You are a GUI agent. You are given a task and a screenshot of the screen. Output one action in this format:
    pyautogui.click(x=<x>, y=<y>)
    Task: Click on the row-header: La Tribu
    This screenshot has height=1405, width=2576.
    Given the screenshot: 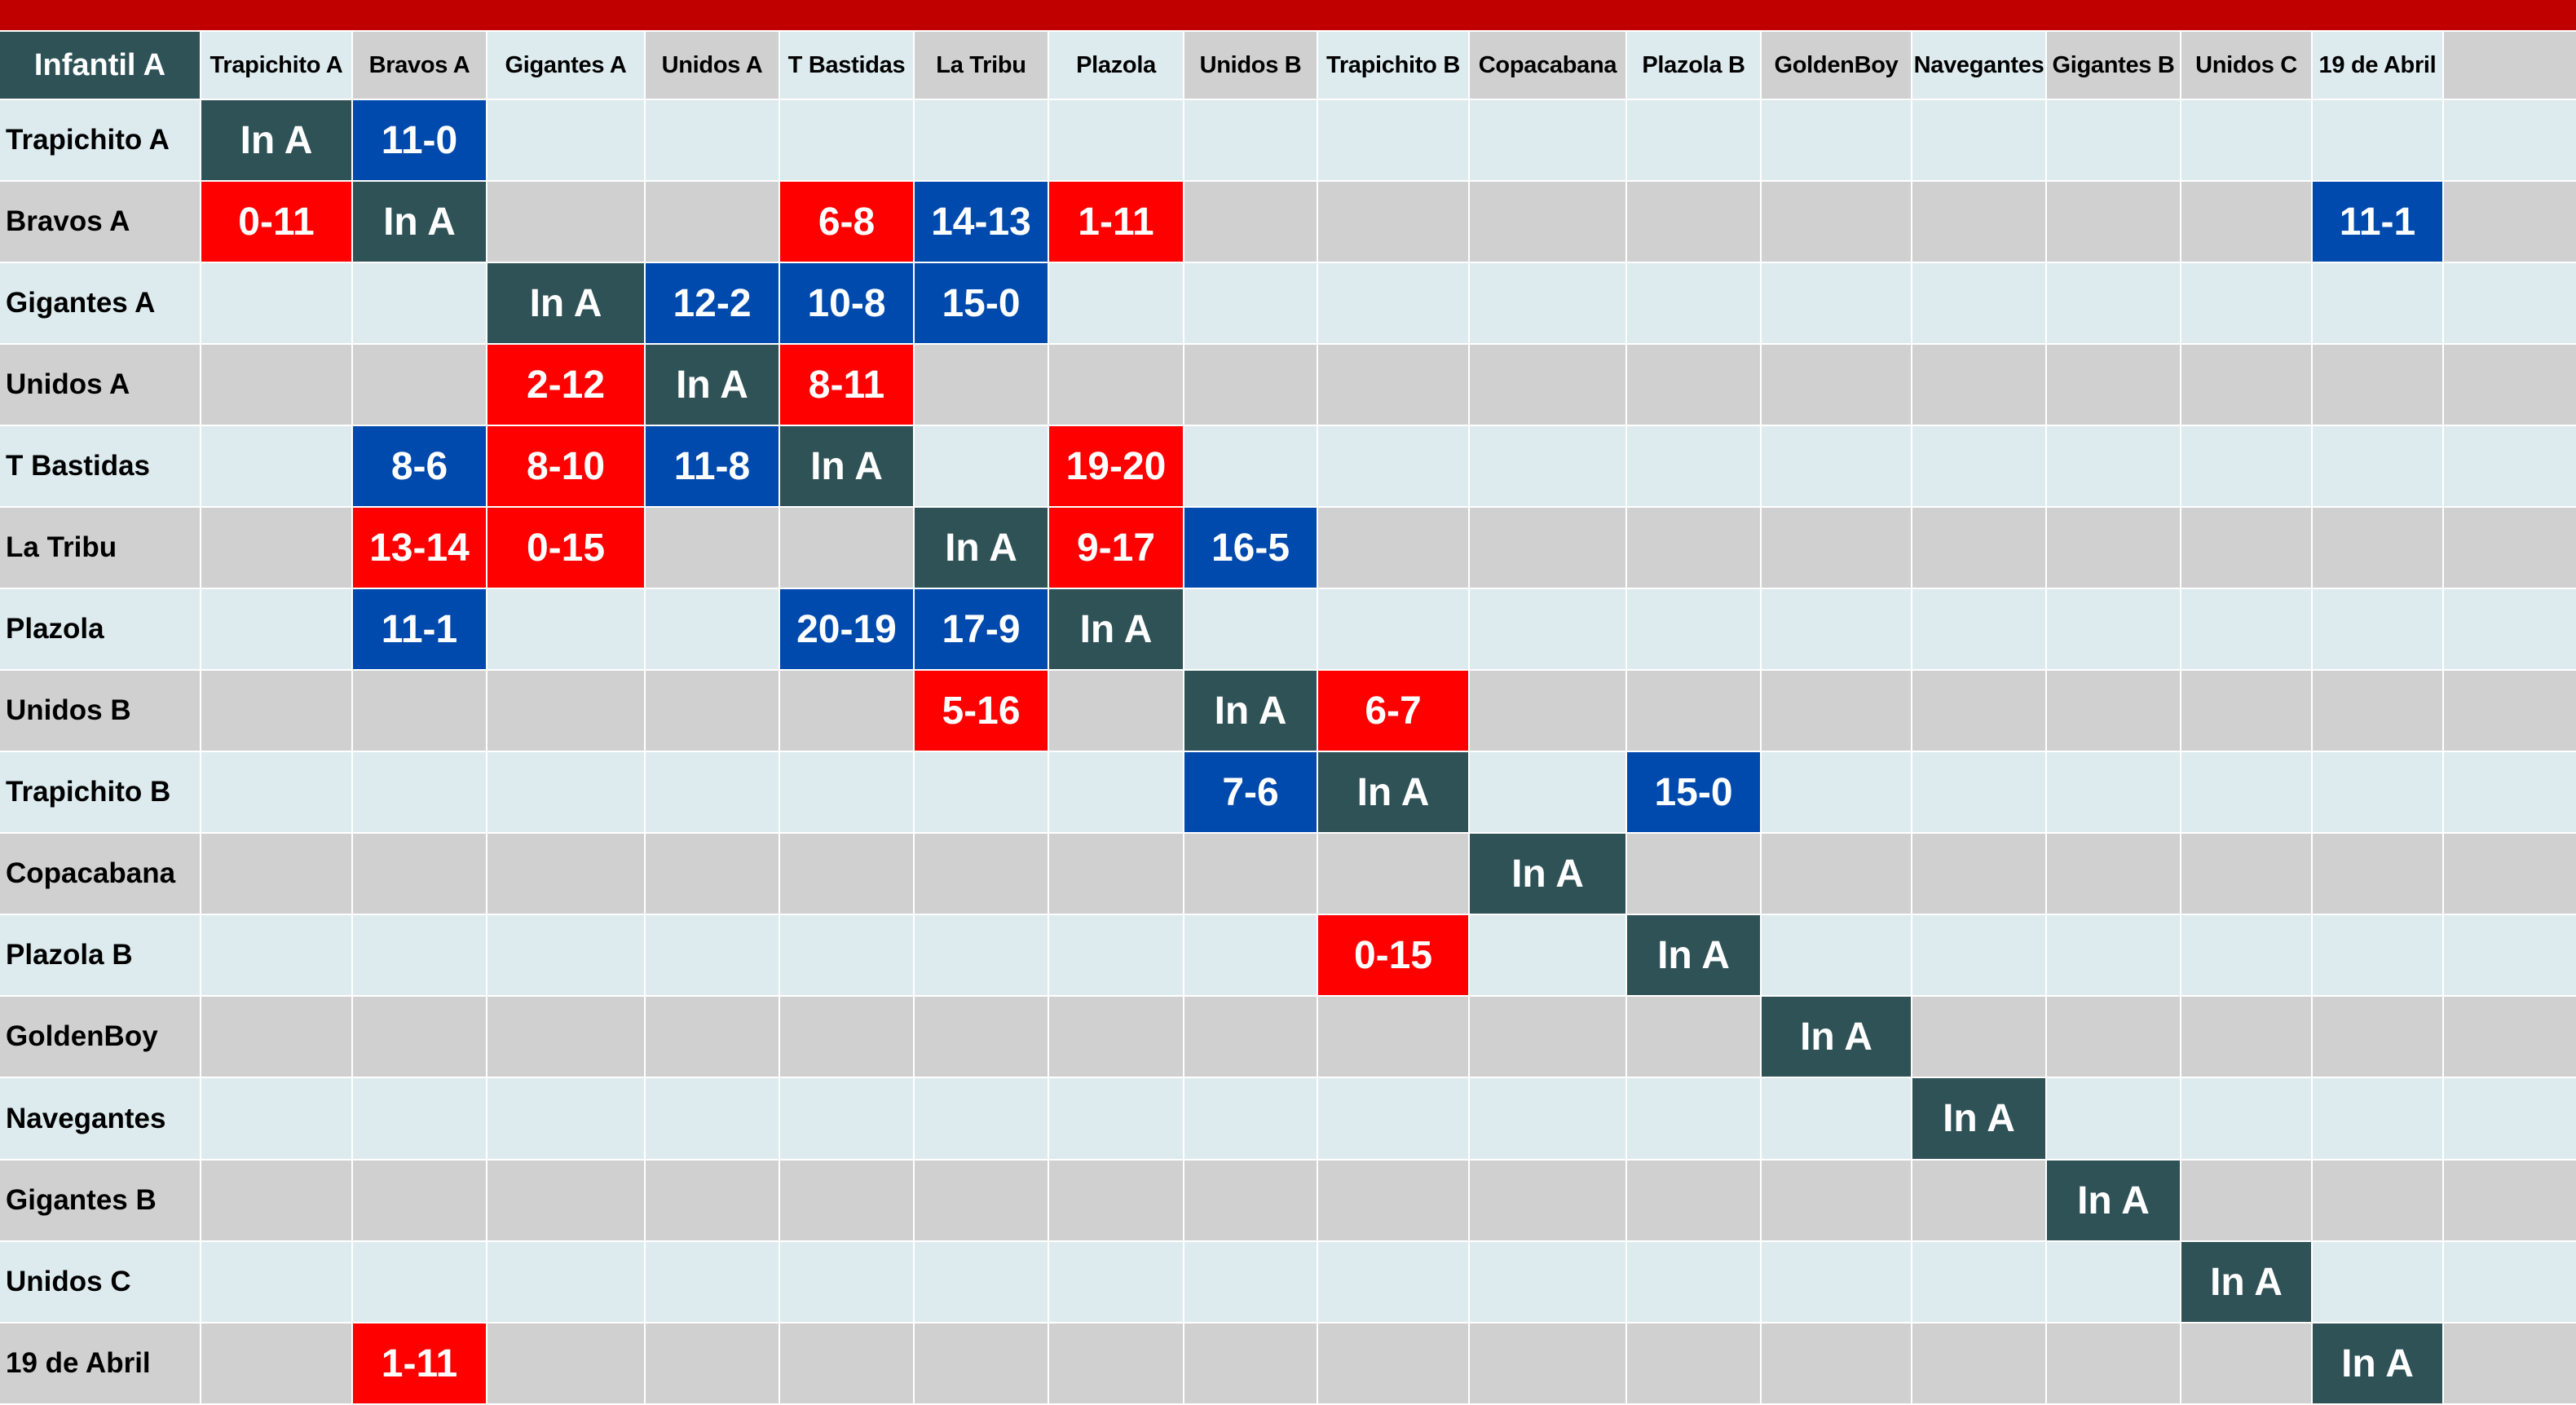 What is the action you would take?
    pyautogui.click(x=100, y=548)
    